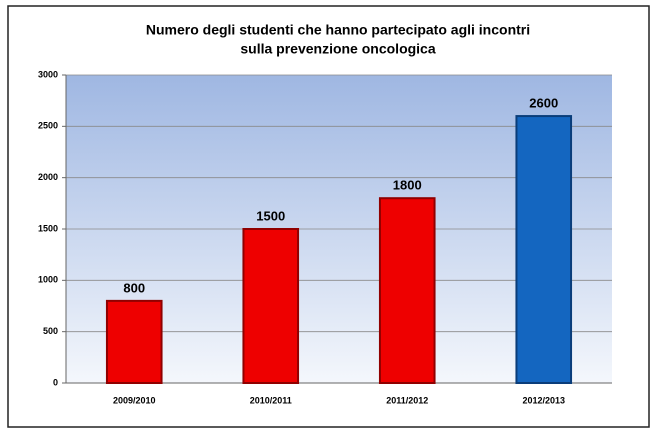  What do you see at coordinates (407, 400) in the screenshot?
I see `x-tick-label: 2011/2012` at bounding box center [407, 400].